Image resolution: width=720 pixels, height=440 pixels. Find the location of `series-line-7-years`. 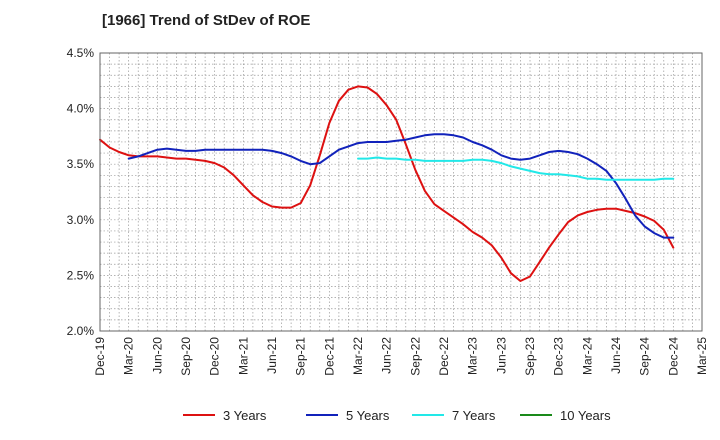

series-line-7-years is located at coordinates (516, 168).